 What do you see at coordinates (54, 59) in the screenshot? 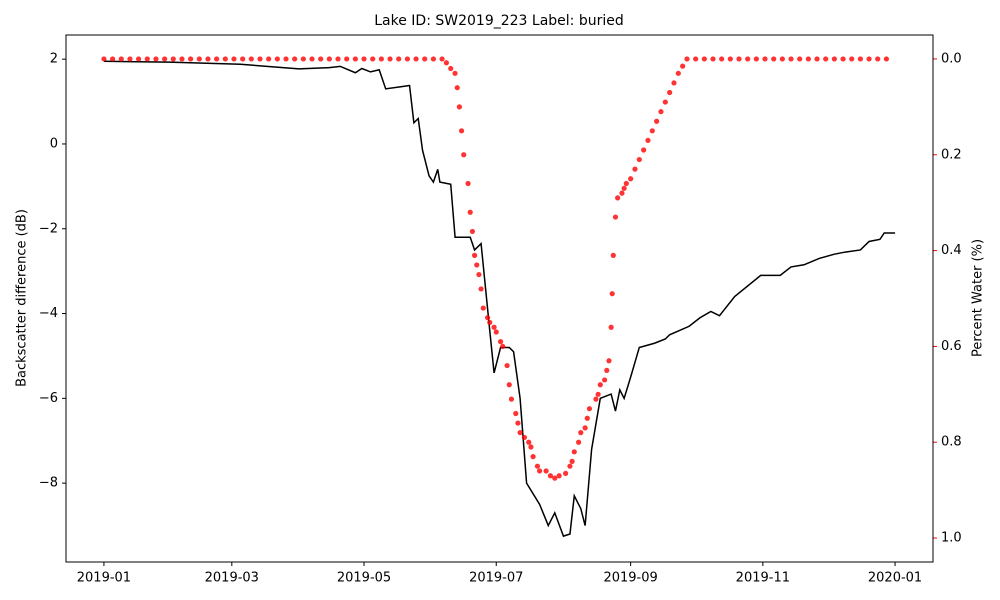
I see `y-tick-label: 2` at bounding box center [54, 59].